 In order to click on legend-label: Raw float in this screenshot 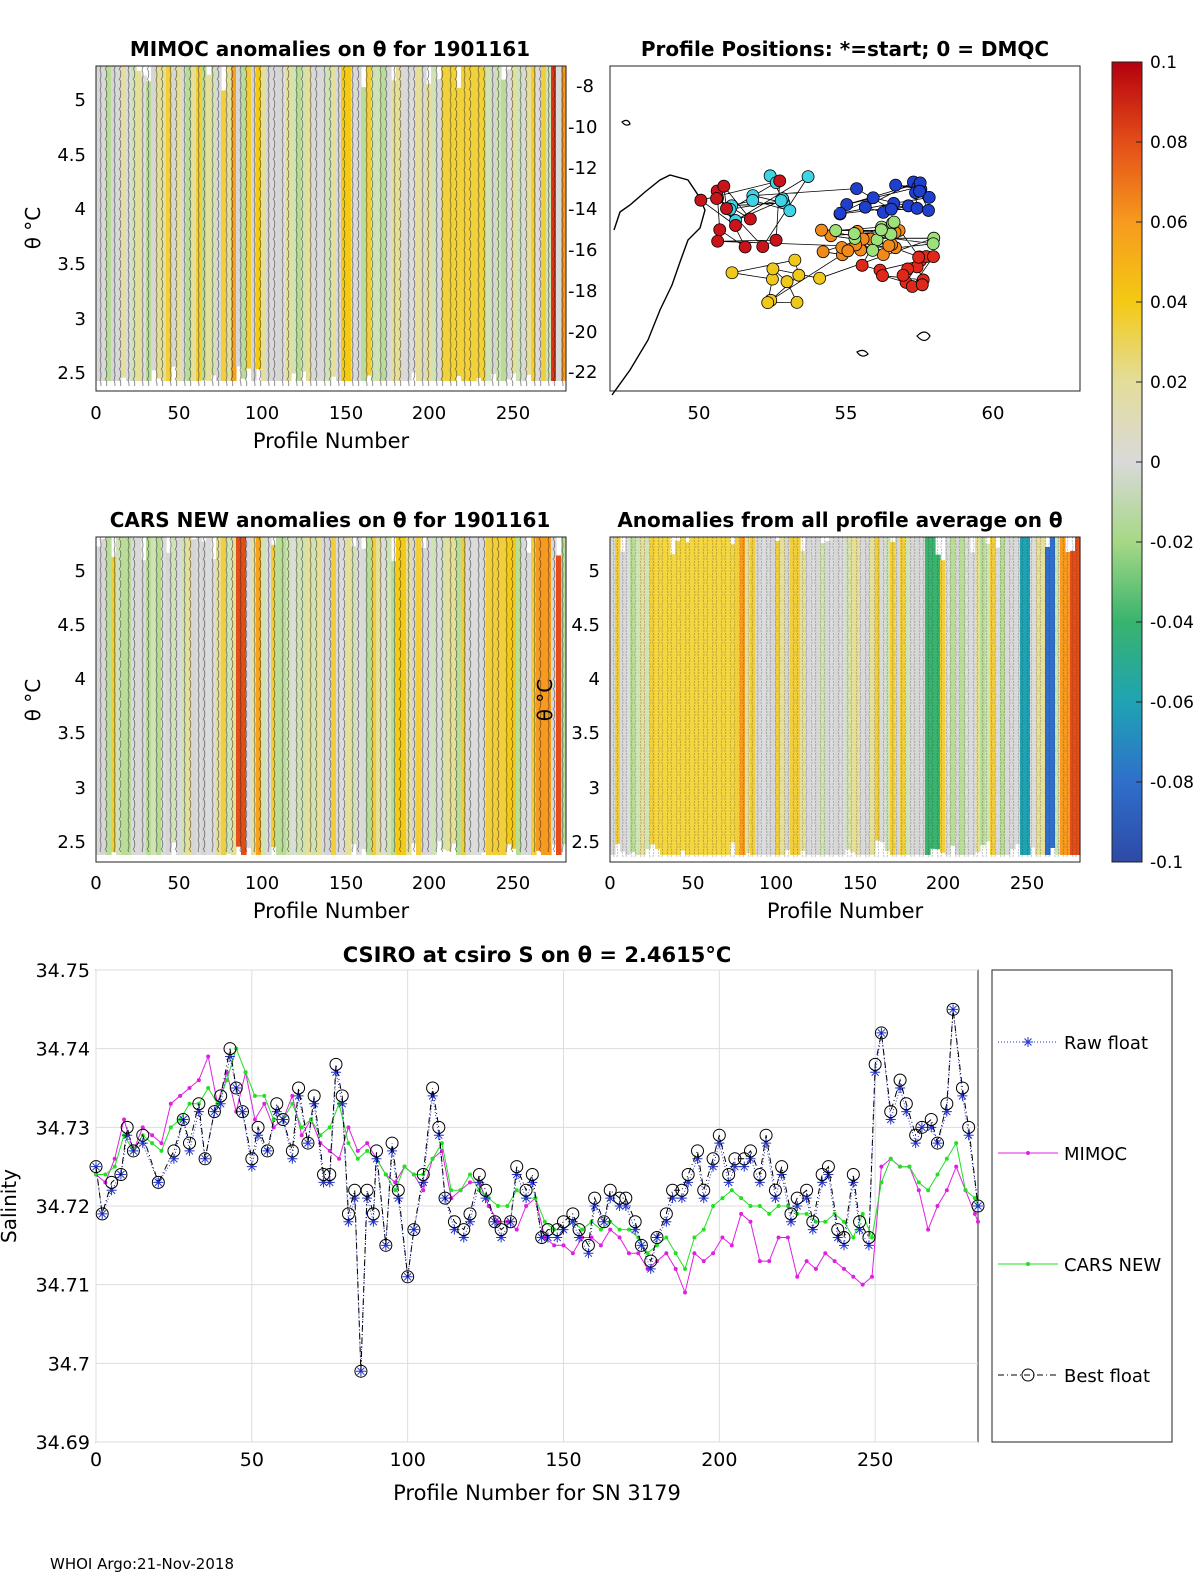, I will do `click(1106, 1043)`.